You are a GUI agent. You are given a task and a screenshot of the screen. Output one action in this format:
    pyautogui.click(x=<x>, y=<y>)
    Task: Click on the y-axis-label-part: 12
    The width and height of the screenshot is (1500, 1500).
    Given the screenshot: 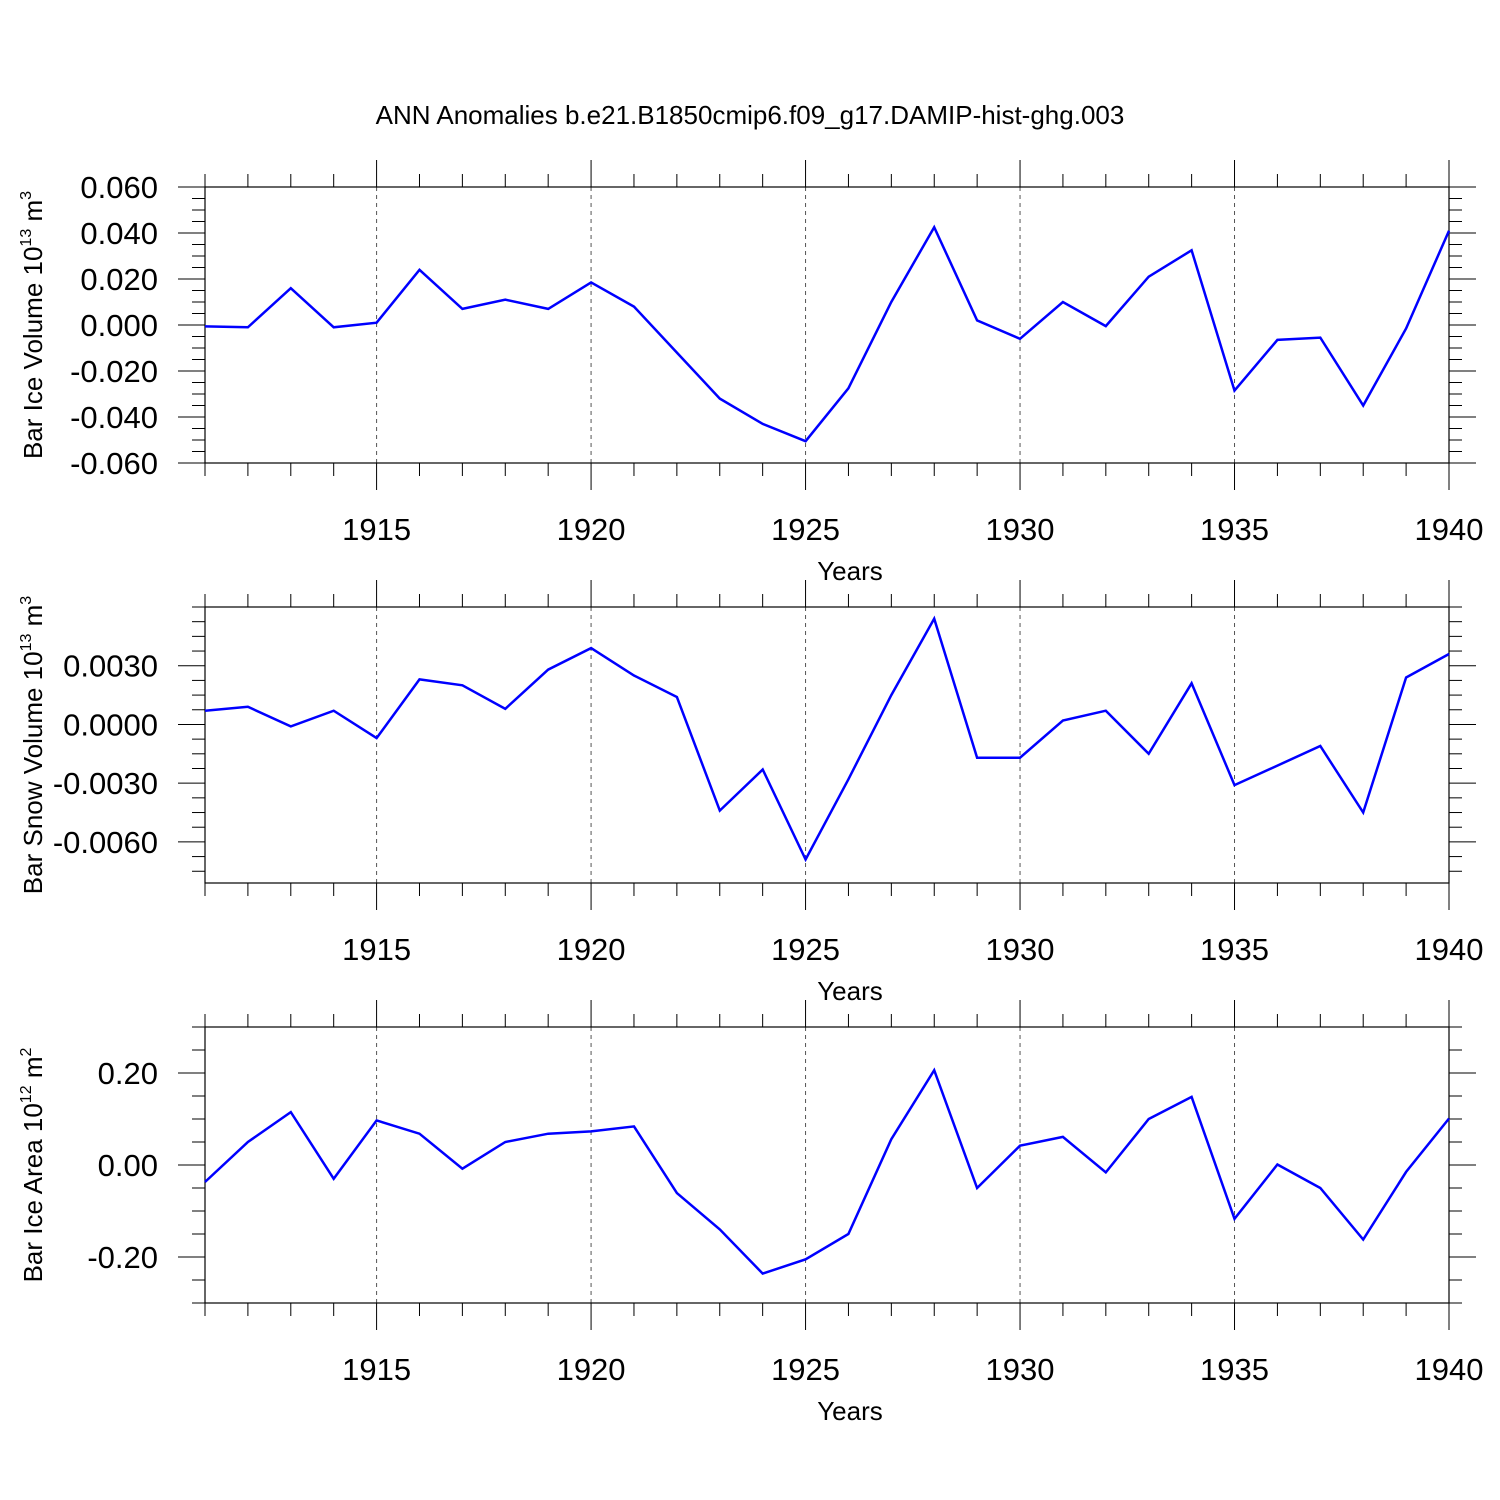 What is the action you would take?
    pyautogui.click(x=26, y=1094)
    